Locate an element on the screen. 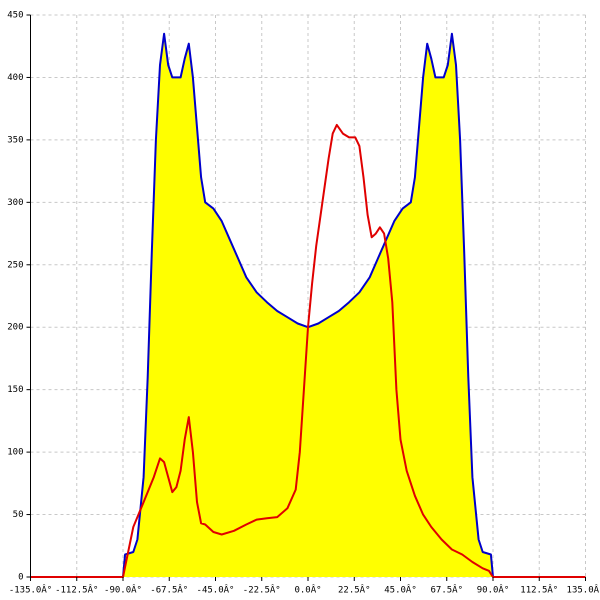 Image resolution: width=600 pixels, height=600 pixels. y-tick-label: 450 is located at coordinates (15, 16).